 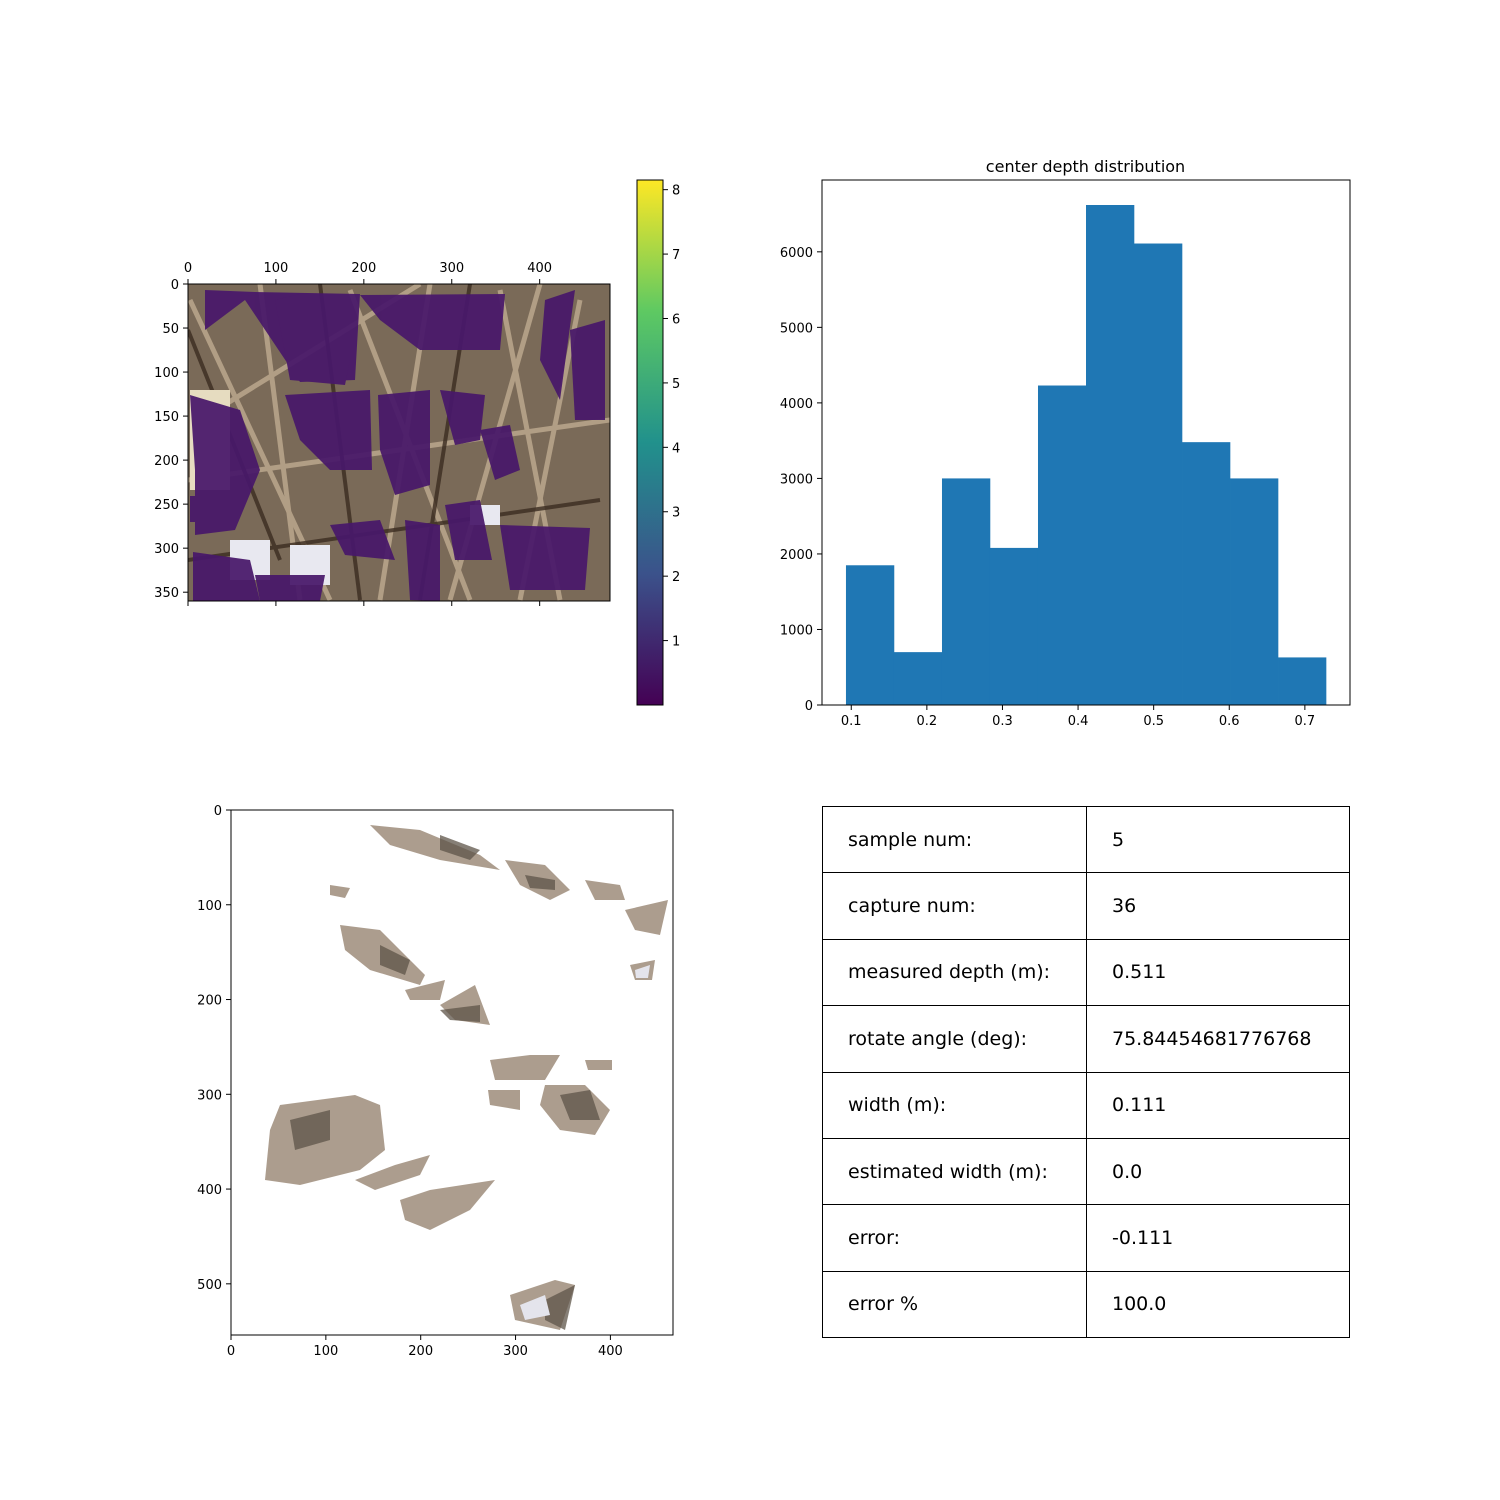 What do you see at coordinates (209, 1190) in the screenshot?
I see `y-tick-label: 400` at bounding box center [209, 1190].